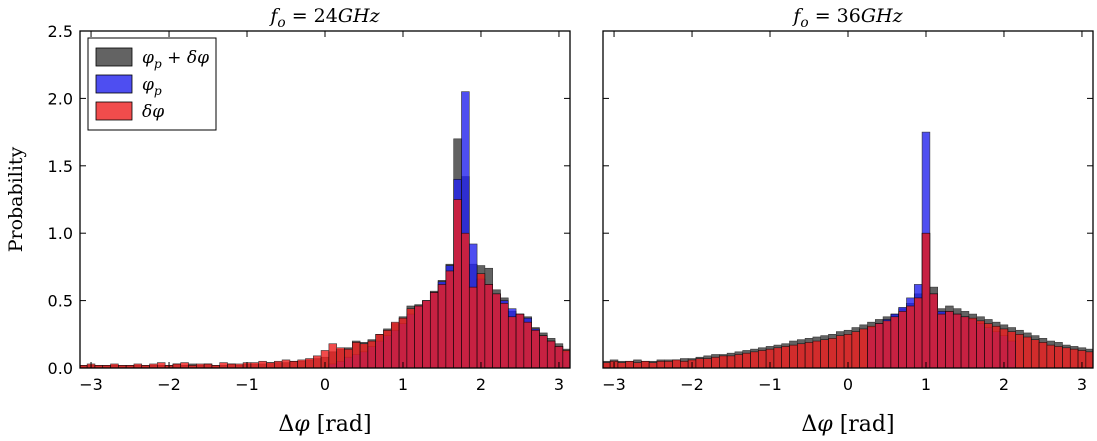 The image size is (1097, 441). I want to click on y-tick-label: 1.5, so click(60, 166).